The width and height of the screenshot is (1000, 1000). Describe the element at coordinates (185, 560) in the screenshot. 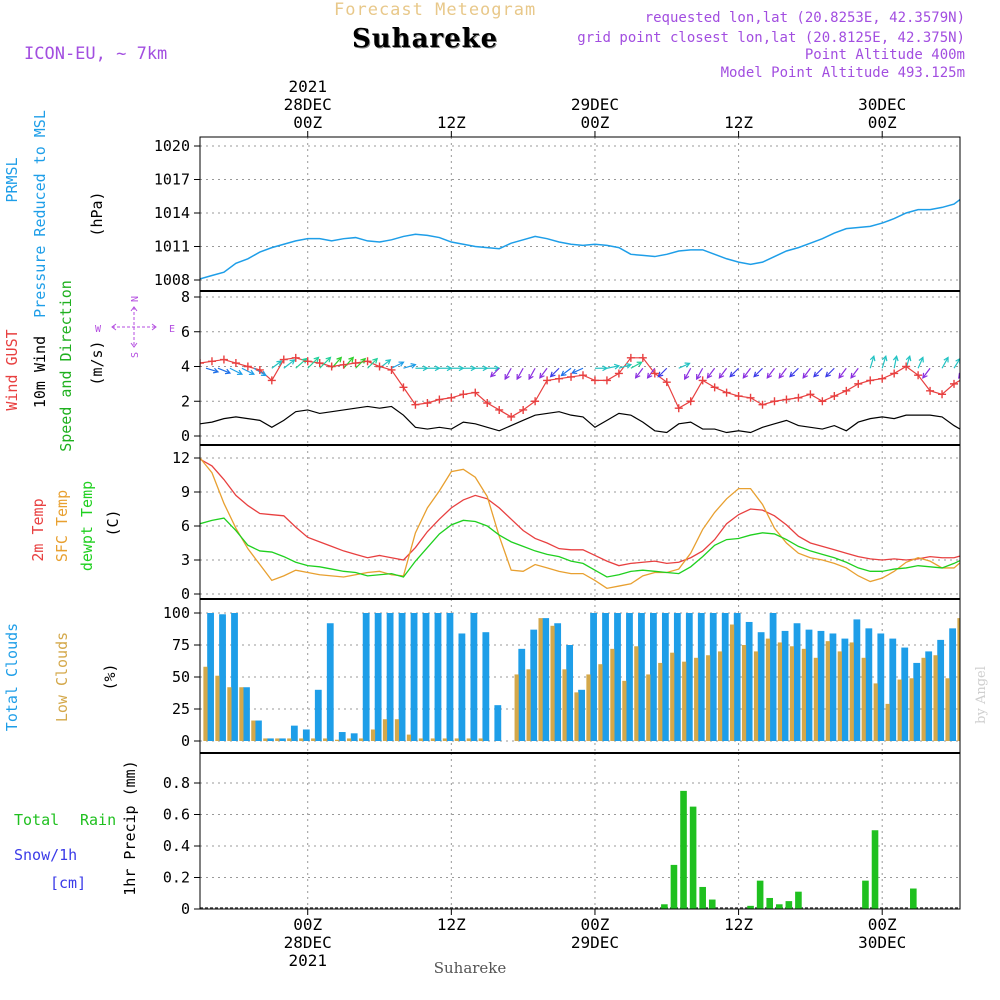

I see `y-tick-label: 3` at that location.